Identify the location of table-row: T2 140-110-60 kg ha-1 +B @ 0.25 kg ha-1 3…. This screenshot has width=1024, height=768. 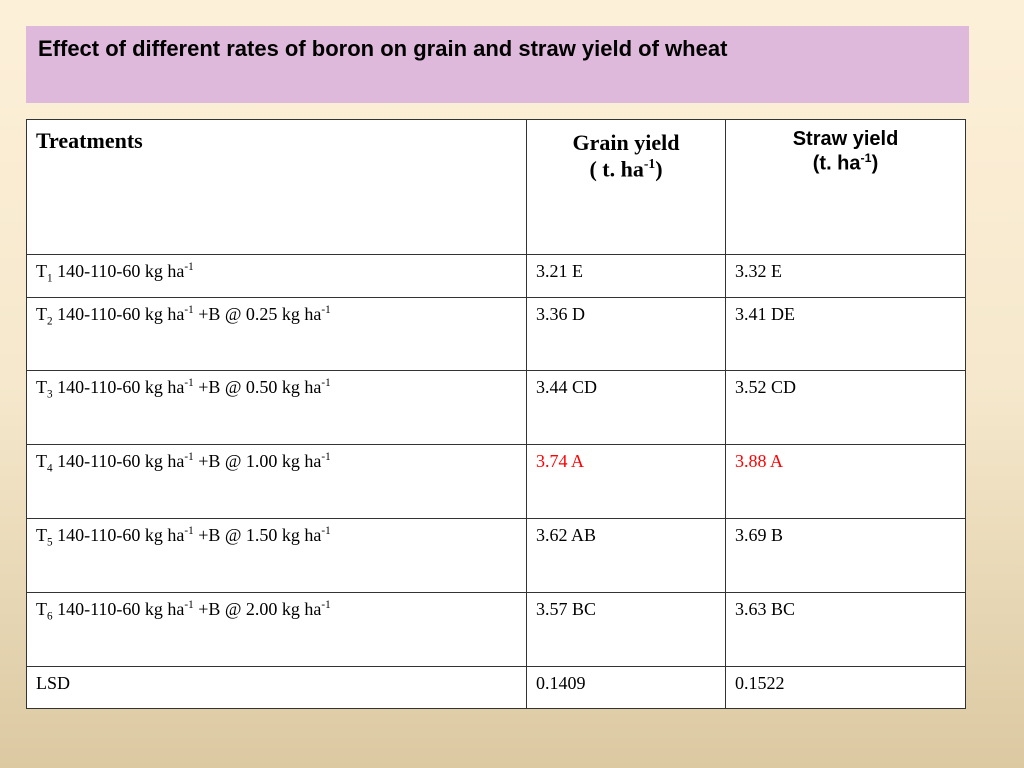
(496, 334).